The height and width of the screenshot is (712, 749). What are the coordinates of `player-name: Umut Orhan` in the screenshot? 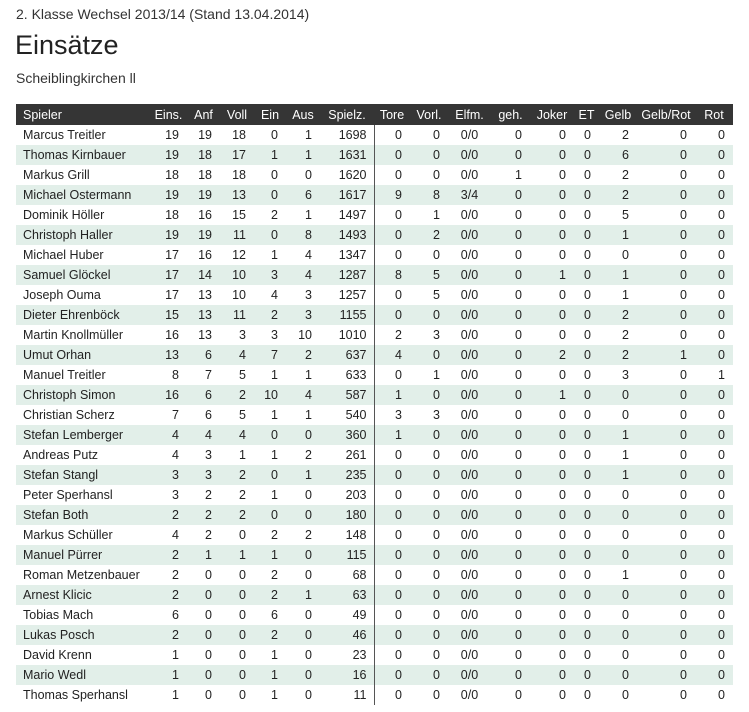 It's located at (83, 355).